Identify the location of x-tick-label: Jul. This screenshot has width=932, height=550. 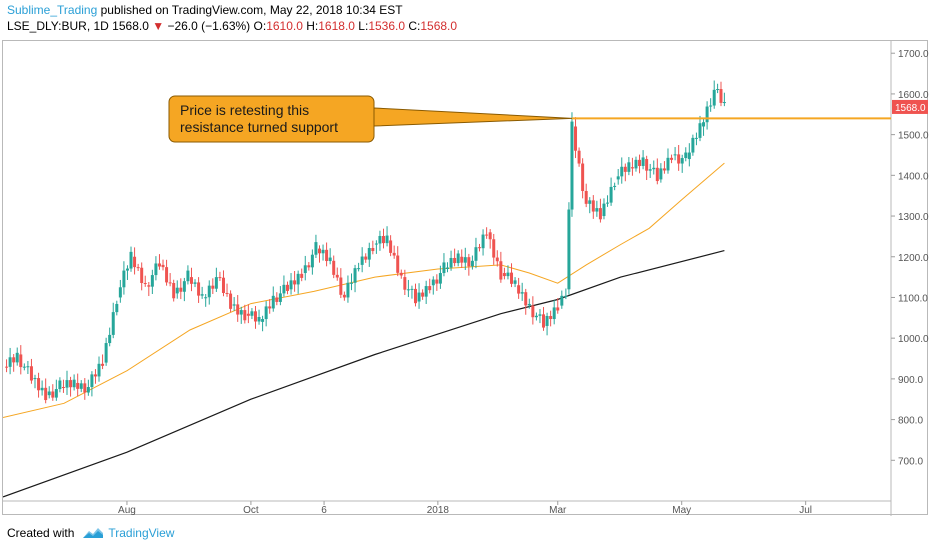
(805, 510).